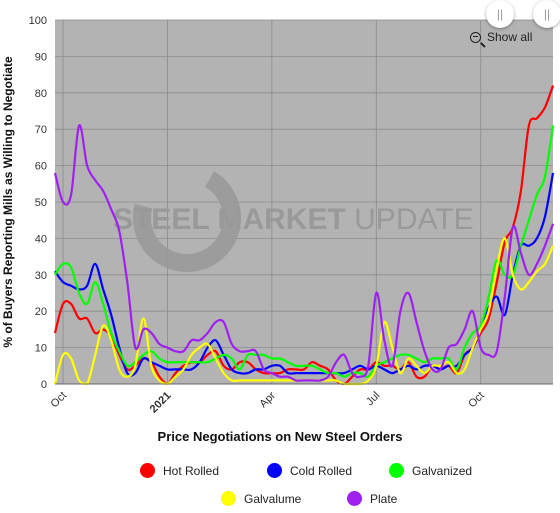  What do you see at coordinates (273, 498) in the screenshot?
I see `legend-label-galvalume: Galvalume` at bounding box center [273, 498].